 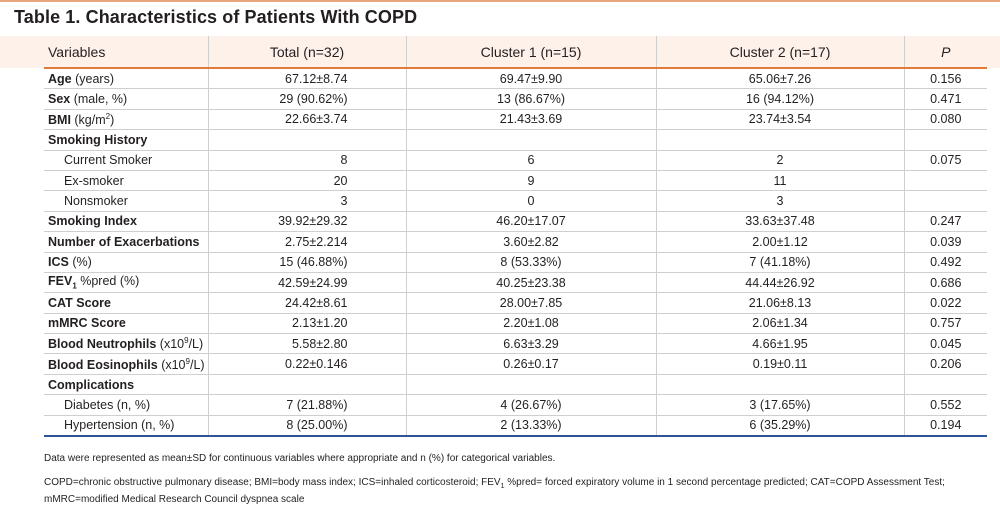 I want to click on variable-label: Number of Exacerbations, so click(x=126, y=242).